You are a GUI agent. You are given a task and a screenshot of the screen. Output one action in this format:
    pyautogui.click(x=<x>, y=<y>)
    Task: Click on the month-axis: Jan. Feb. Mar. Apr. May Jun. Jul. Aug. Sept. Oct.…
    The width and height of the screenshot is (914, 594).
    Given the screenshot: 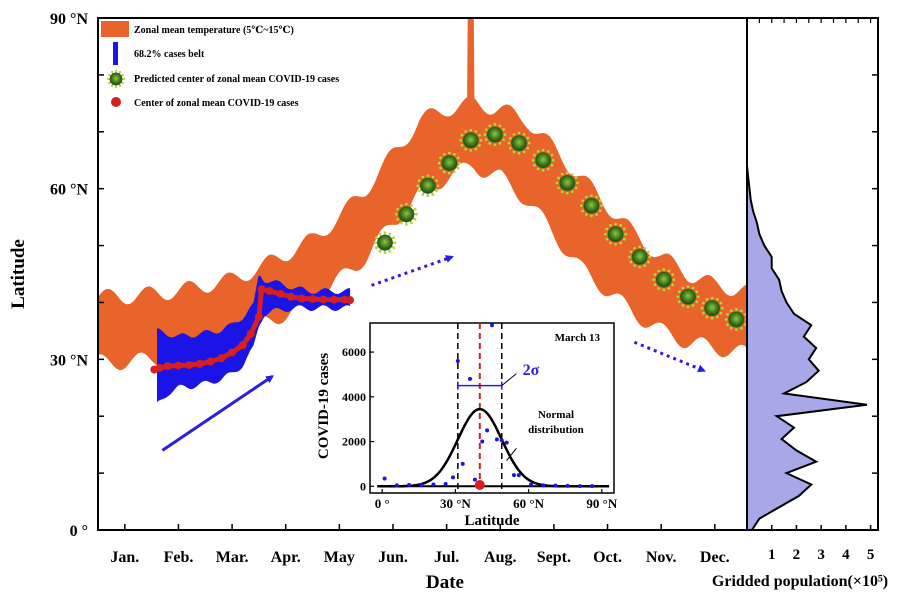 What is the action you would take?
    pyautogui.click(x=420, y=545)
    